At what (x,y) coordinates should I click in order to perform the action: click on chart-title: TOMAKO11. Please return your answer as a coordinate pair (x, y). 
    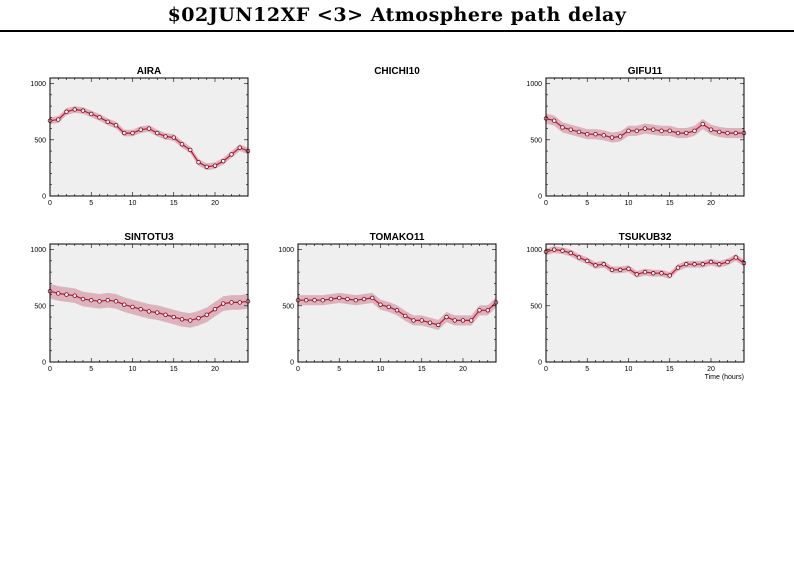
    Looking at the image, I should click on (397, 237).